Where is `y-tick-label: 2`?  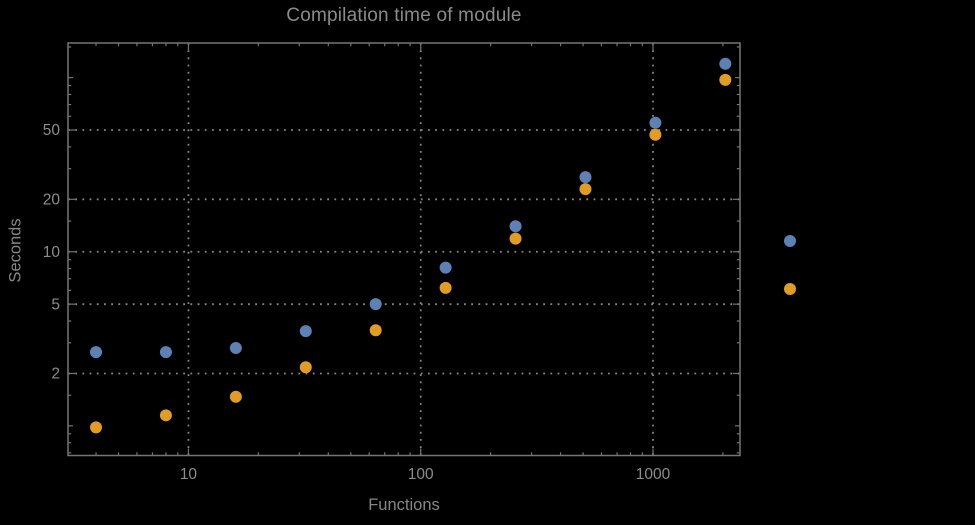 y-tick-label: 2 is located at coordinates (55, 374).